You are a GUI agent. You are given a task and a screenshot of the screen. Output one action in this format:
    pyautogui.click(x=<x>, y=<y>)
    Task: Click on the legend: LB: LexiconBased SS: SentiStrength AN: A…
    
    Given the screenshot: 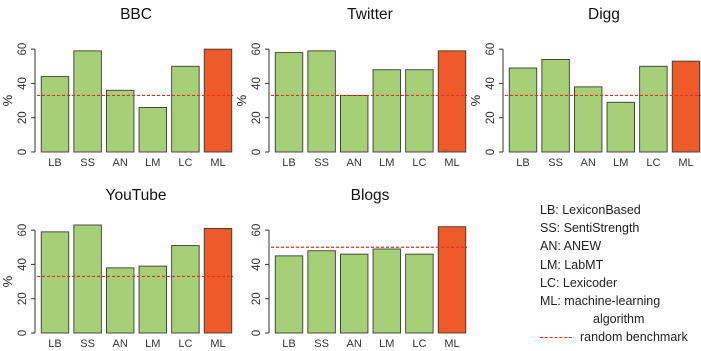 What is the action you would take?
    pyautogui.click(x=620, y=274)
    